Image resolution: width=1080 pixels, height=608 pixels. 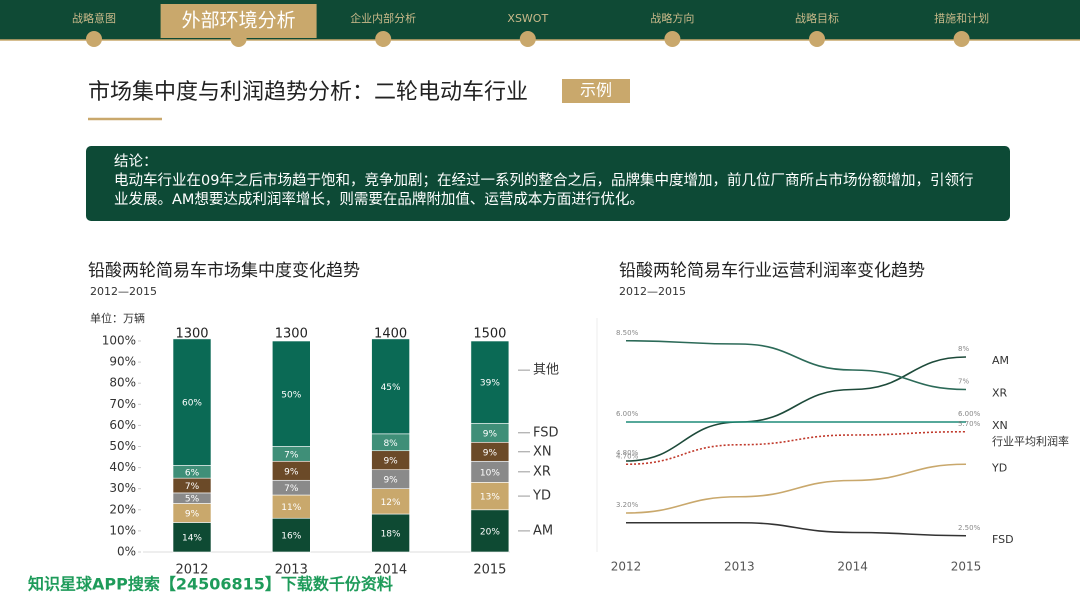 I want to click on y-tick-label: 60%, so click(x=122, y=425).